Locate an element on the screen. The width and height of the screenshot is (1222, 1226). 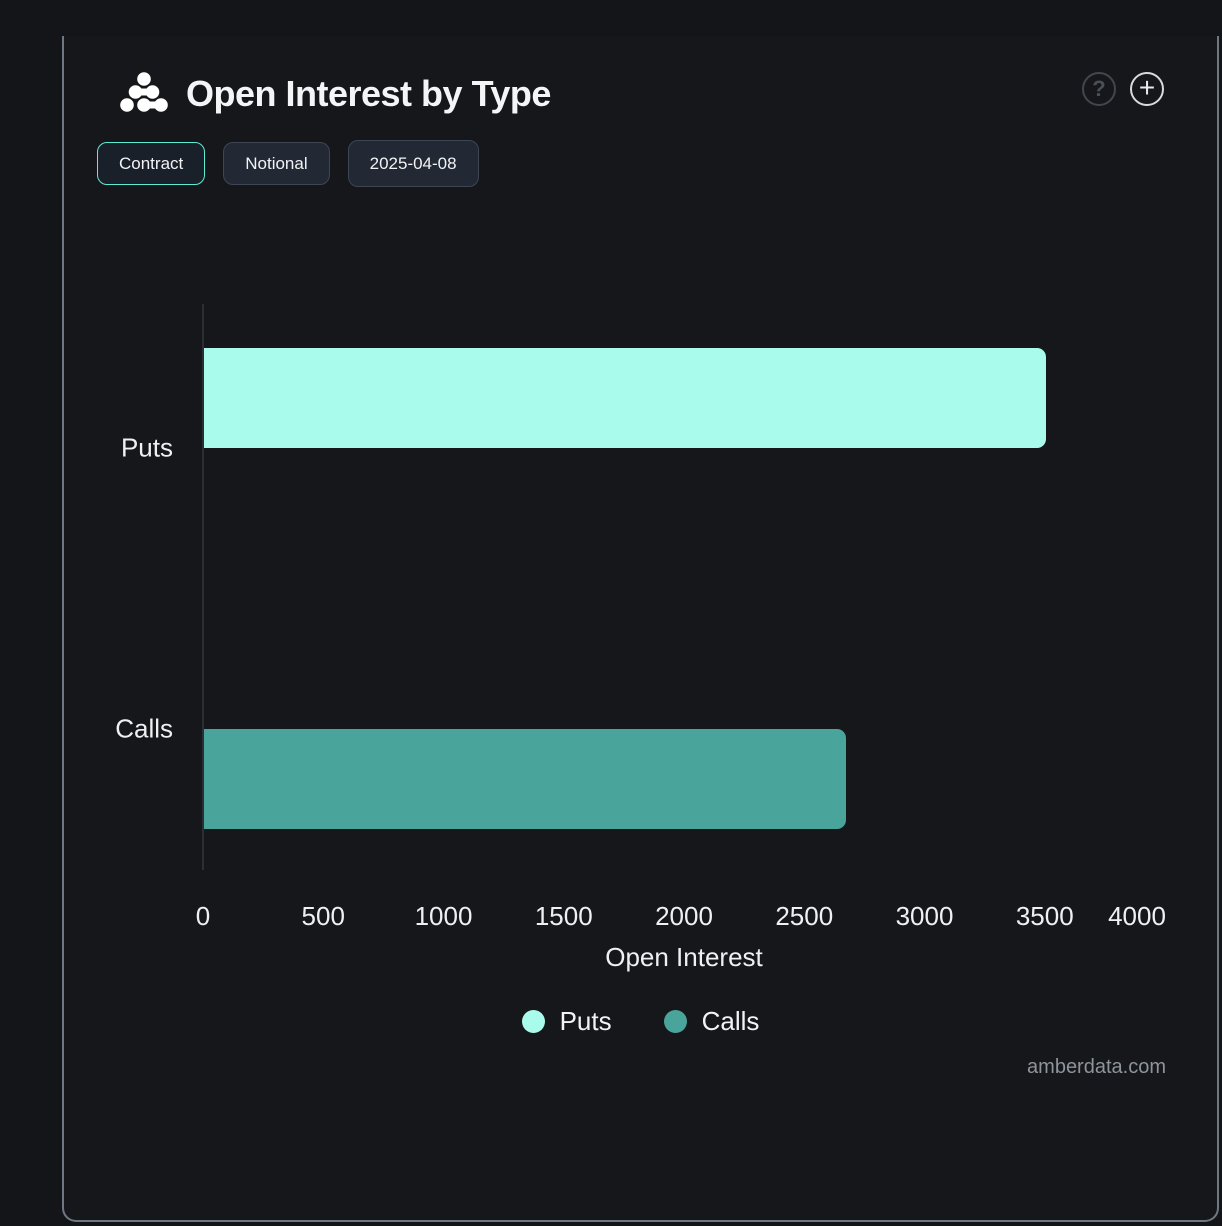
x-tick-label-500: 500 is located at coordinates (323, 916).